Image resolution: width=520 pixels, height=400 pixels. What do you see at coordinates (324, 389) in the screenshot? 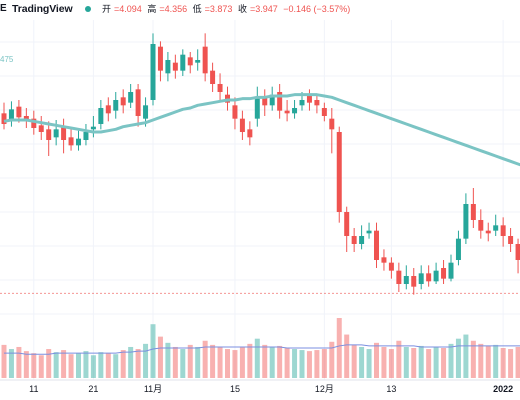
I see `time-tick-label: 12月` at bounding box center [324, 389].